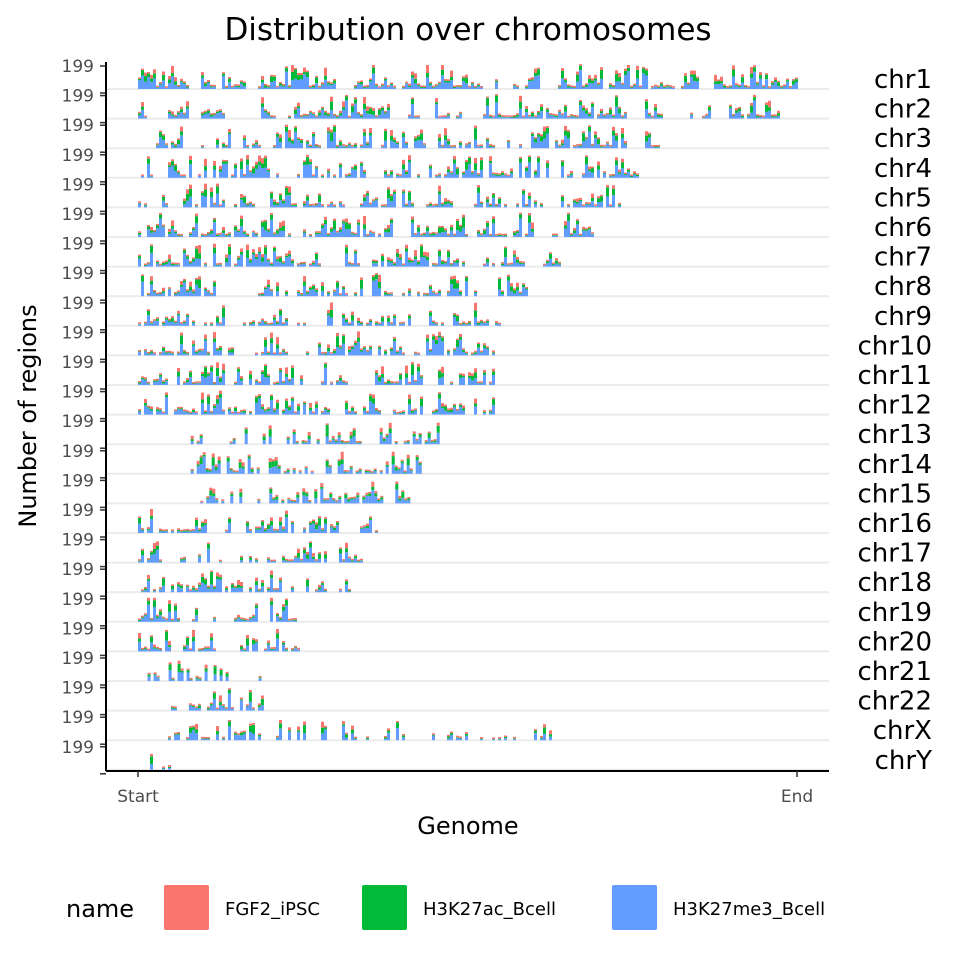 The image size is (960, 960). Describe the element at coordinates (199, 651) in the screenshot. I see `bar-chr20-FGF2_iPSC` at that location.